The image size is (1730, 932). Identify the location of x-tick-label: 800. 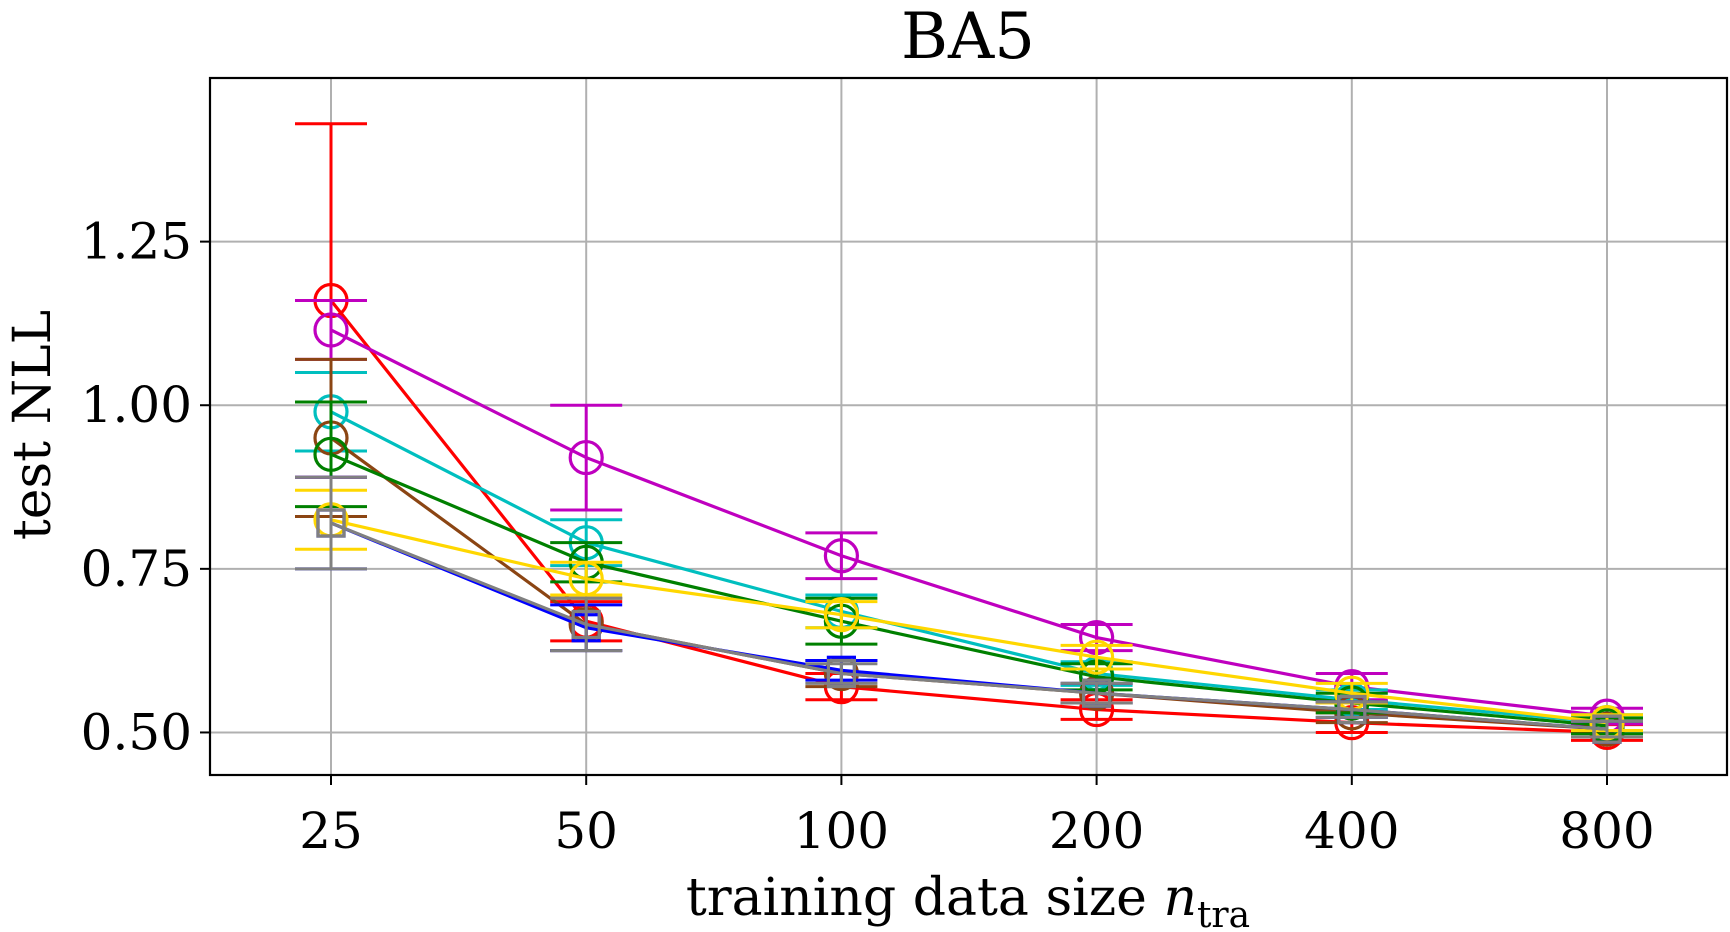
(1606, 831).